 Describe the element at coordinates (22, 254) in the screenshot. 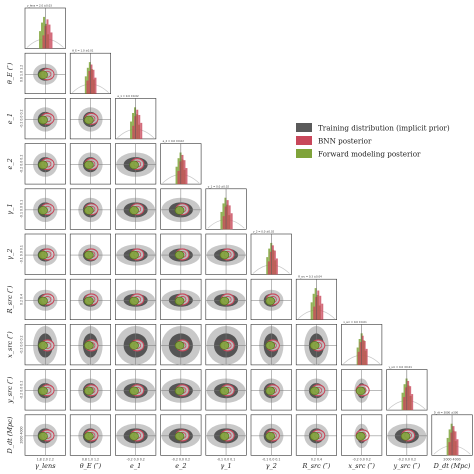

I see `y-tick-labels: -0.1 0.0 0.1` at that location.